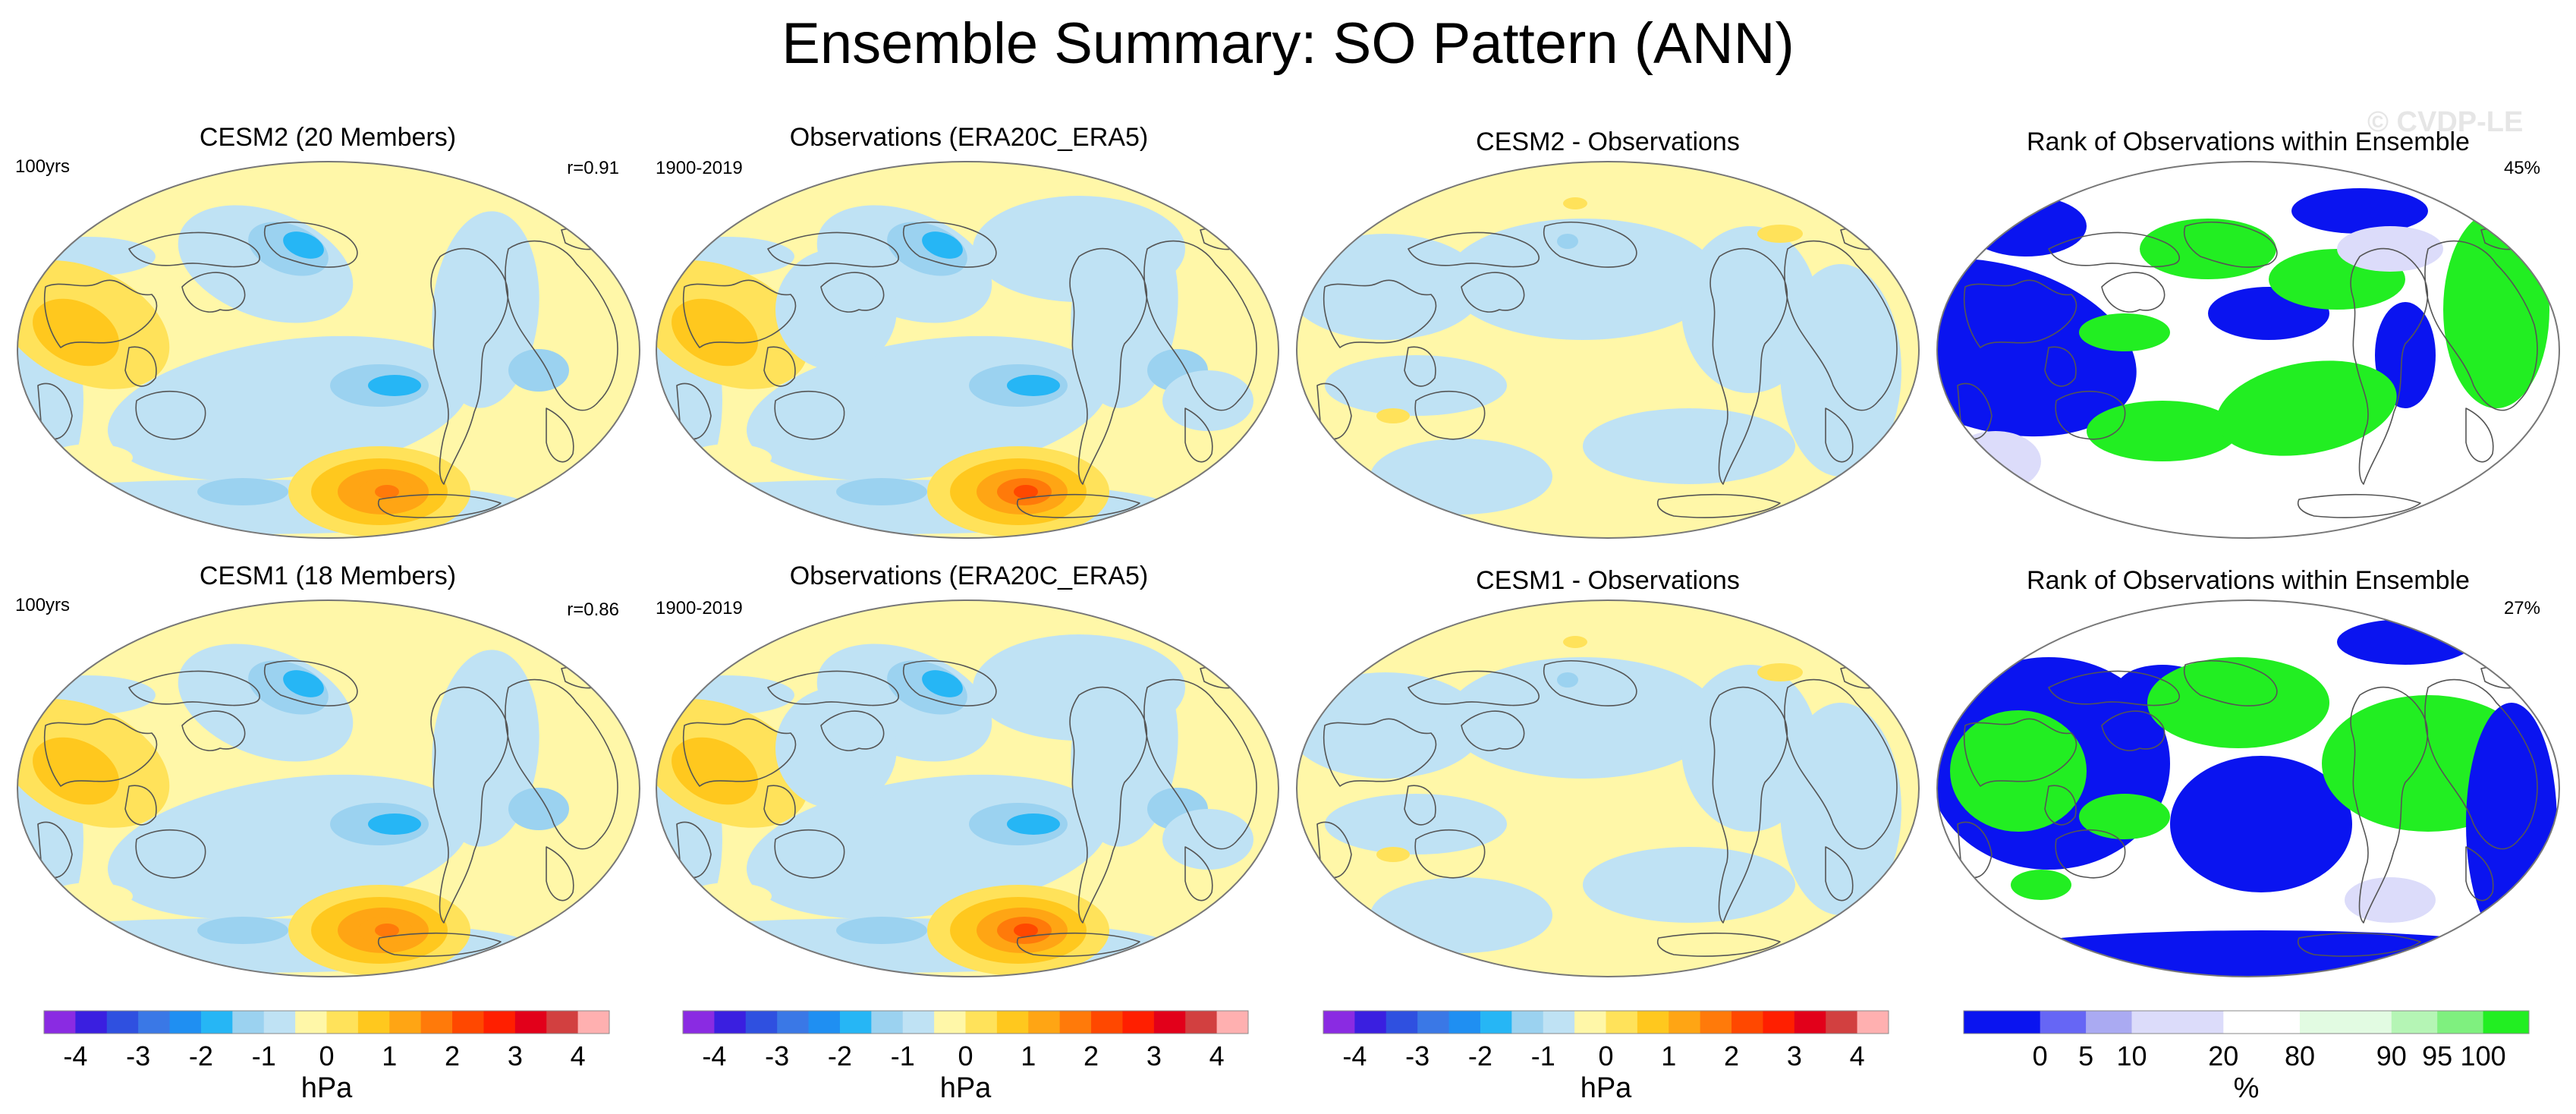 This screenshot has height=1114, width=2576. Describe the element at coordinates (43, 605) in the screenshot. I see `panel-period-r2c1: 100yrs` at that location.